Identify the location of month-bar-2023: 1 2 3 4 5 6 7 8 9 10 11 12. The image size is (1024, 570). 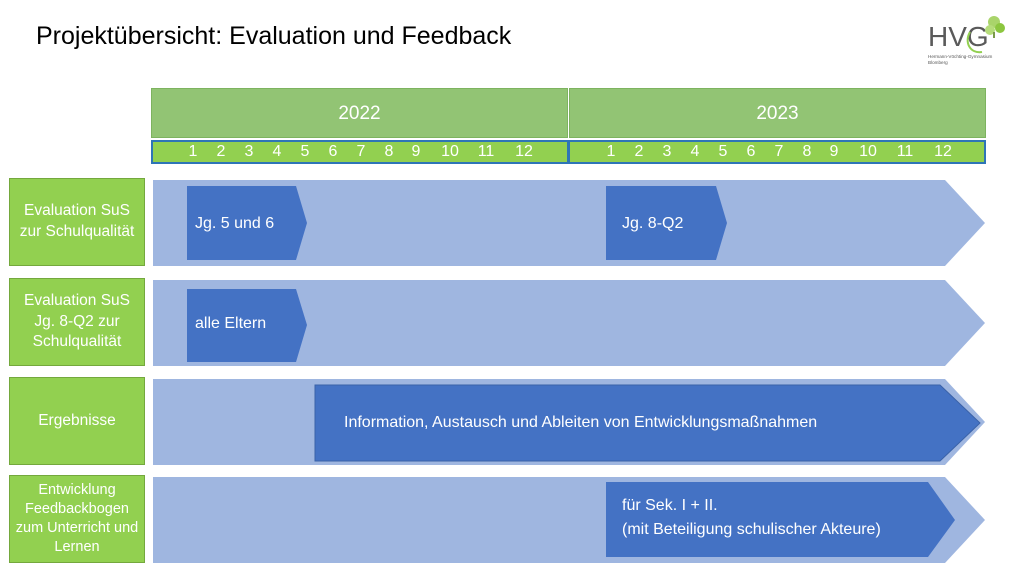
(777, 152).